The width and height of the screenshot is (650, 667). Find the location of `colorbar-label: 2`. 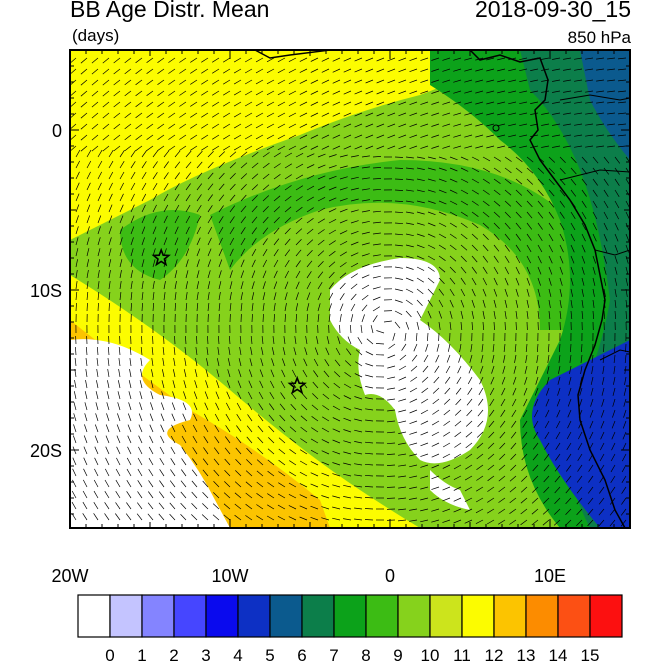

colorbar-label: 2 is located at coordinates (173, 655).